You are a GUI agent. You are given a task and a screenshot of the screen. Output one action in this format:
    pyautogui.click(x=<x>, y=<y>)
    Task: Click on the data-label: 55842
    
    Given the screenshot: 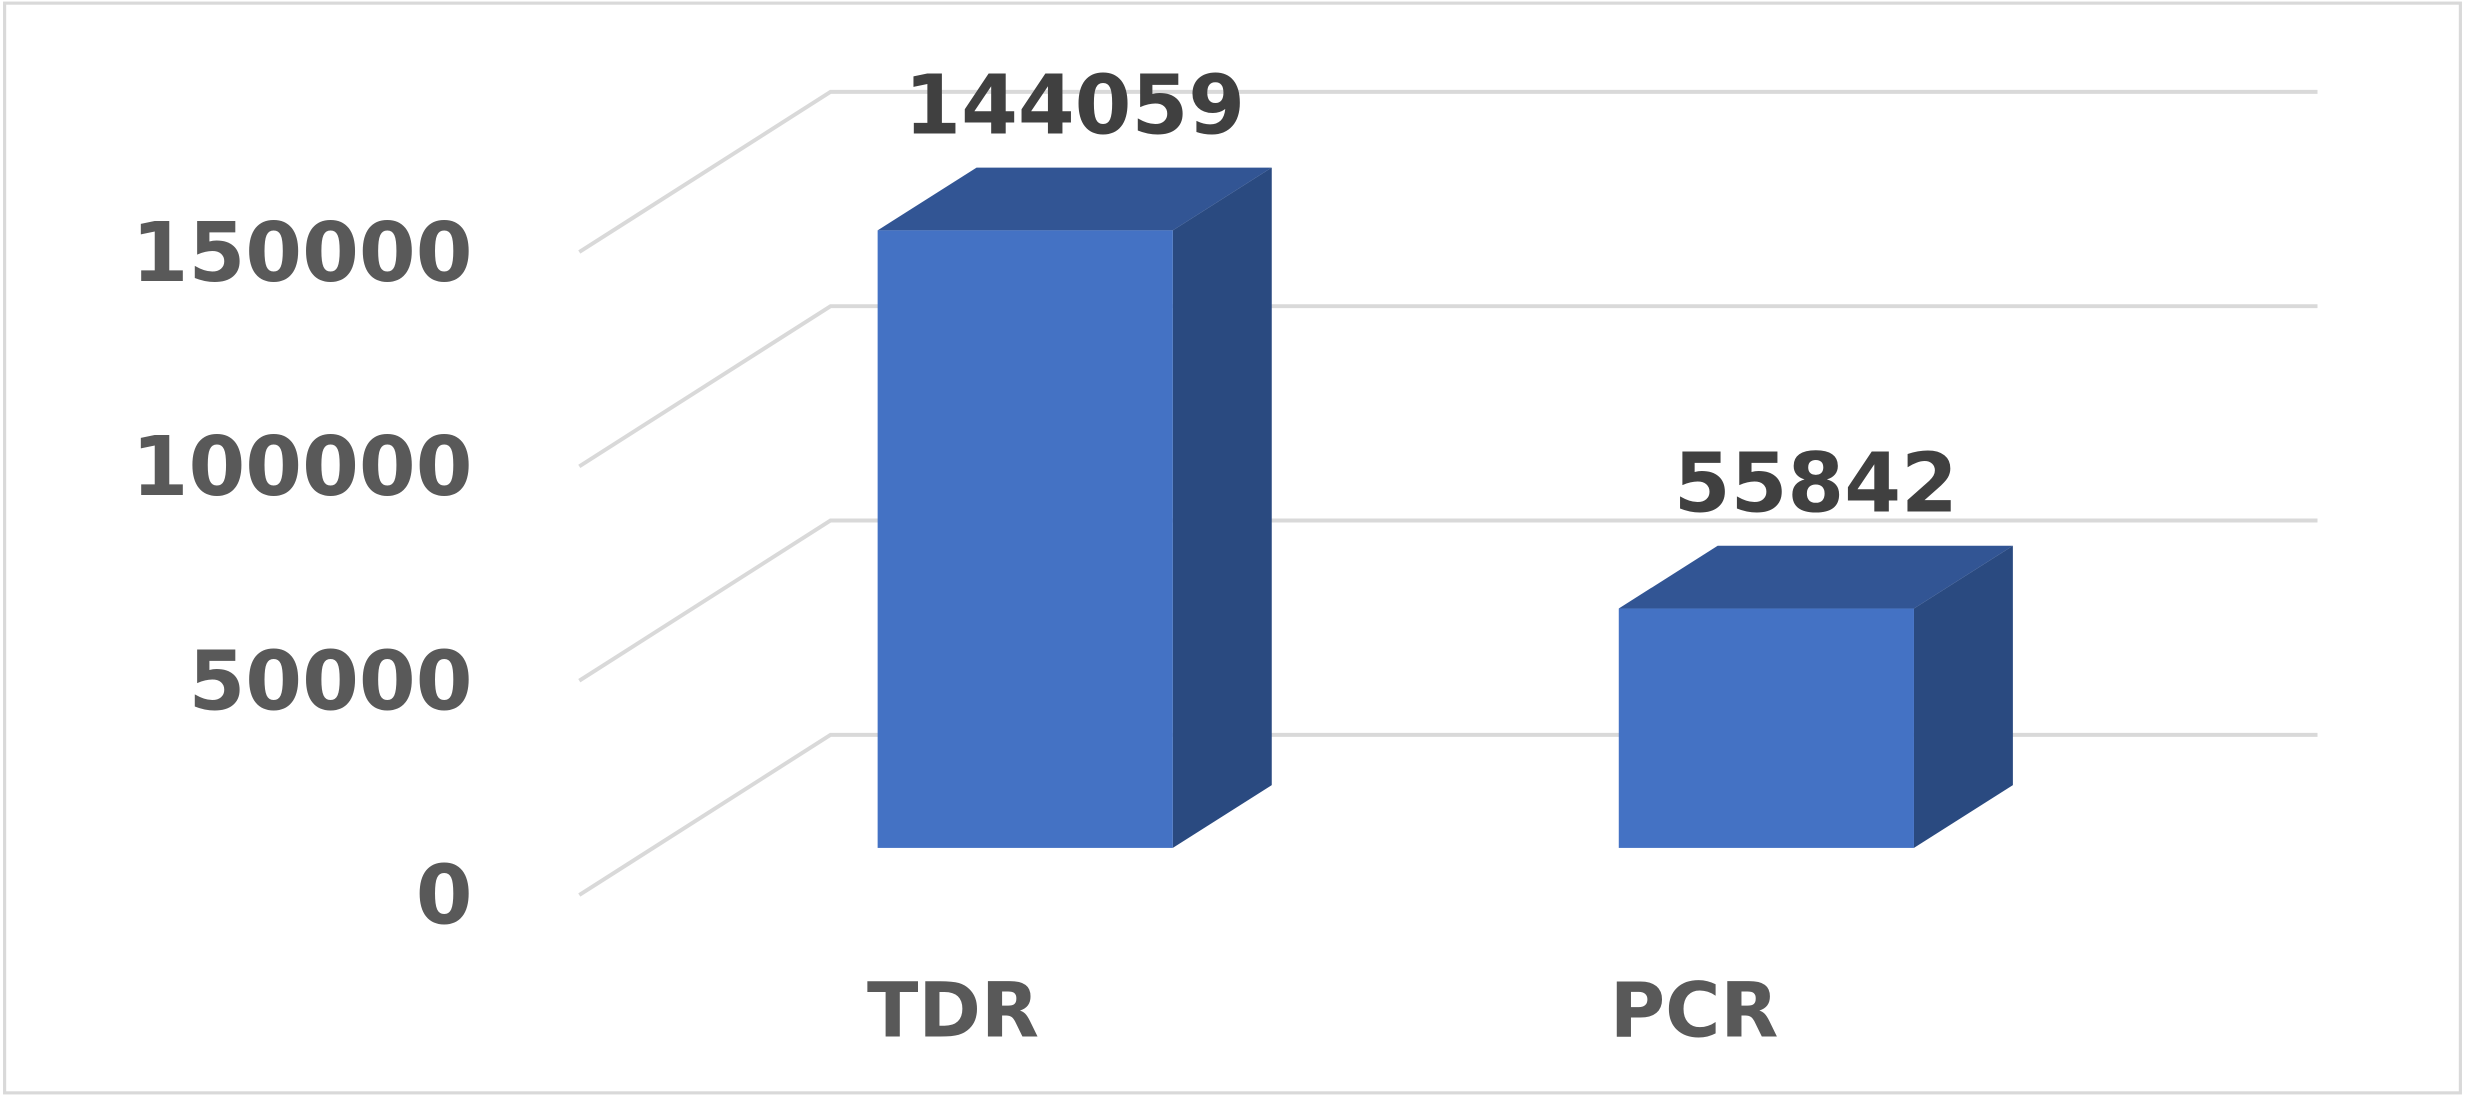 What is the action you would take?
    pyautogui.click(x=1816, y=484)
    